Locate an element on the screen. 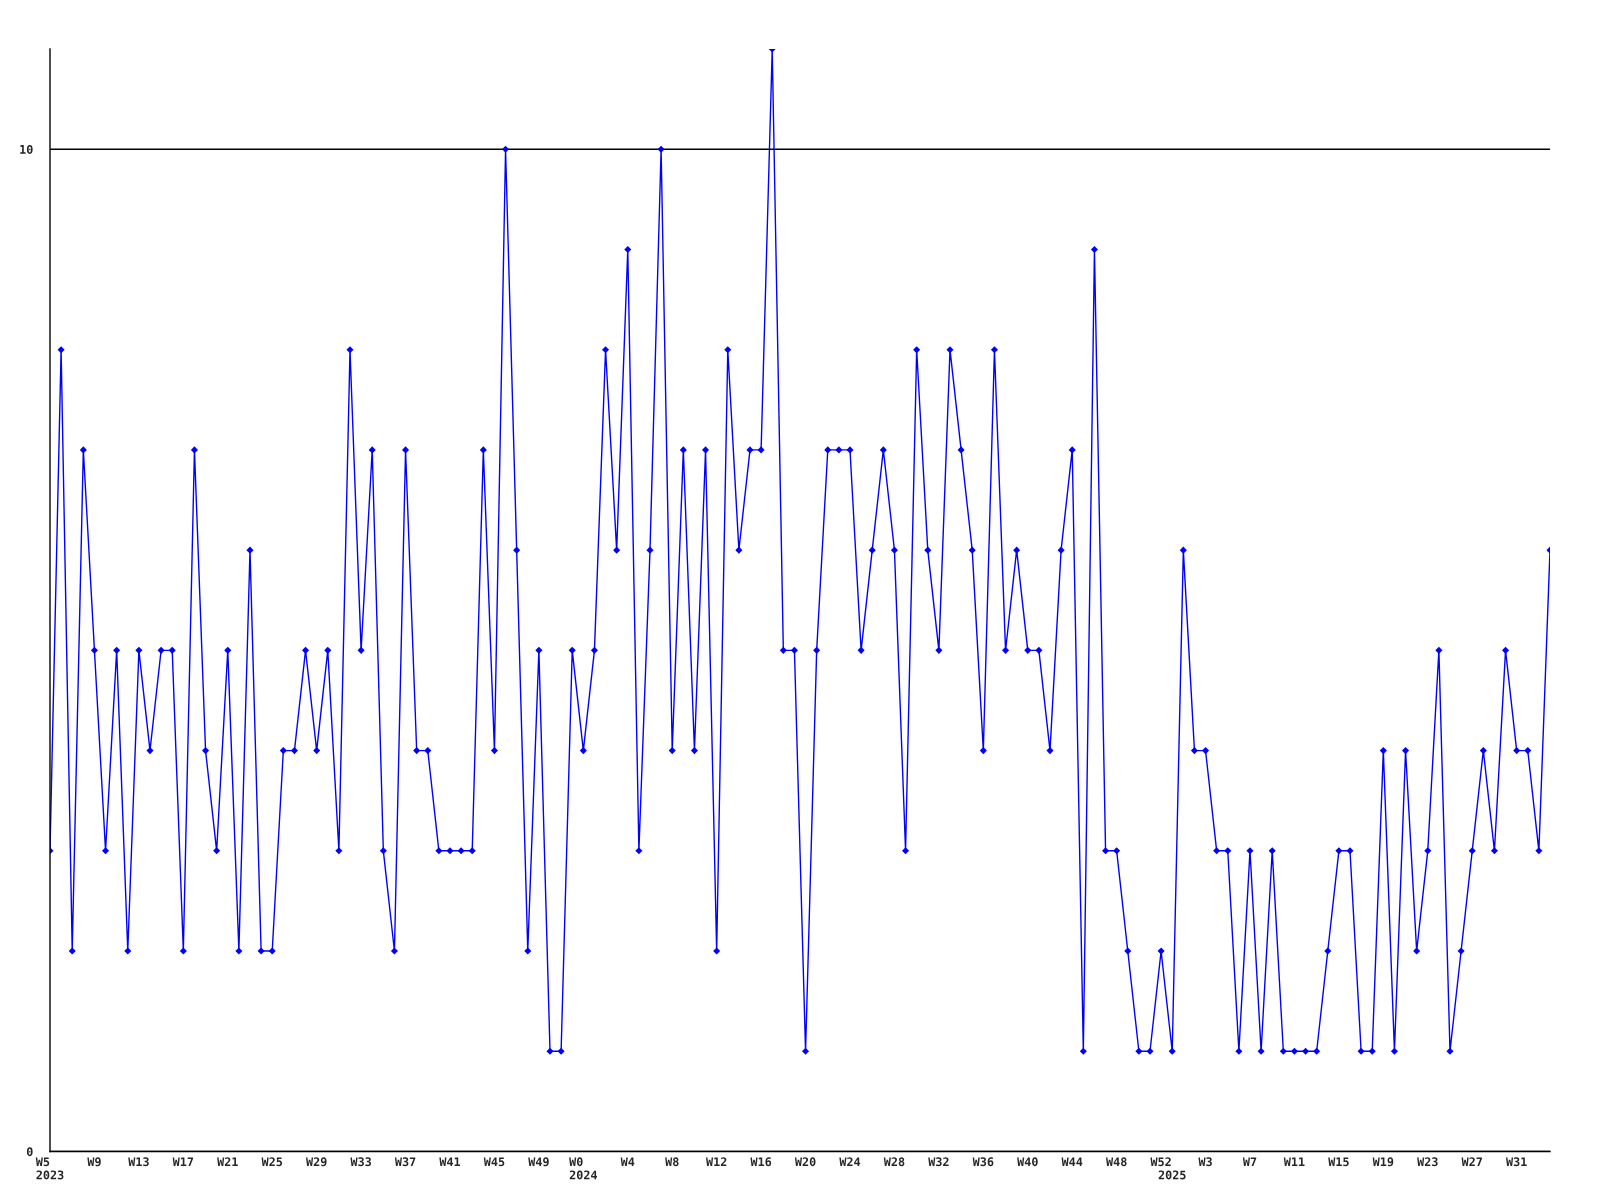 Image resolution: width=1600 pixels, height=1200 pixels. x-tick-label: W48 is located at coordinates (1116, 1162).